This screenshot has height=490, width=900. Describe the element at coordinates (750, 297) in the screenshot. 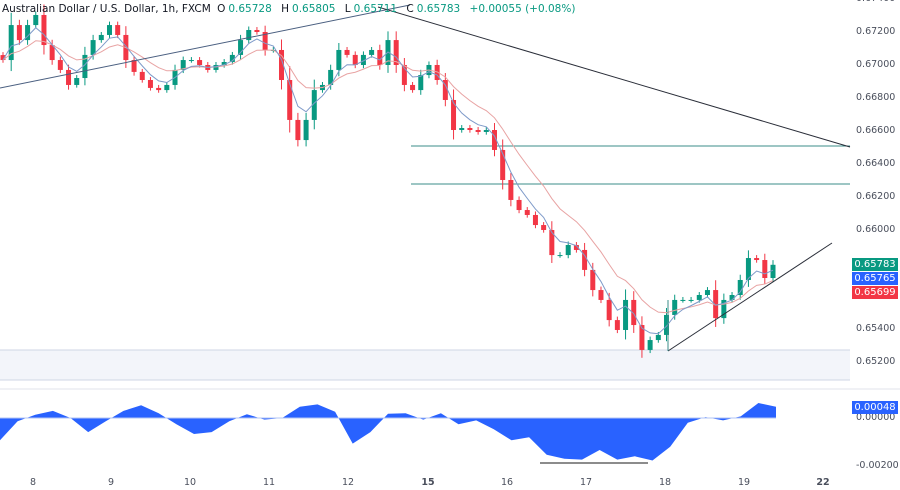

I see `rising-support-trendline` at that location.